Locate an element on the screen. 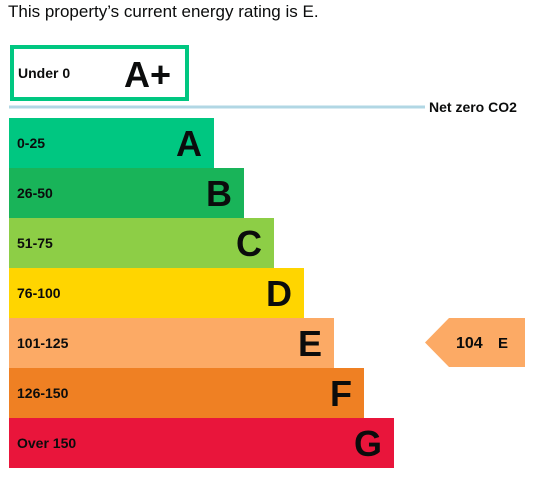 Image resolution: width=536 pixels, height=484 pixels. current-rating-value: 104 is located at coordinates (469, 343).